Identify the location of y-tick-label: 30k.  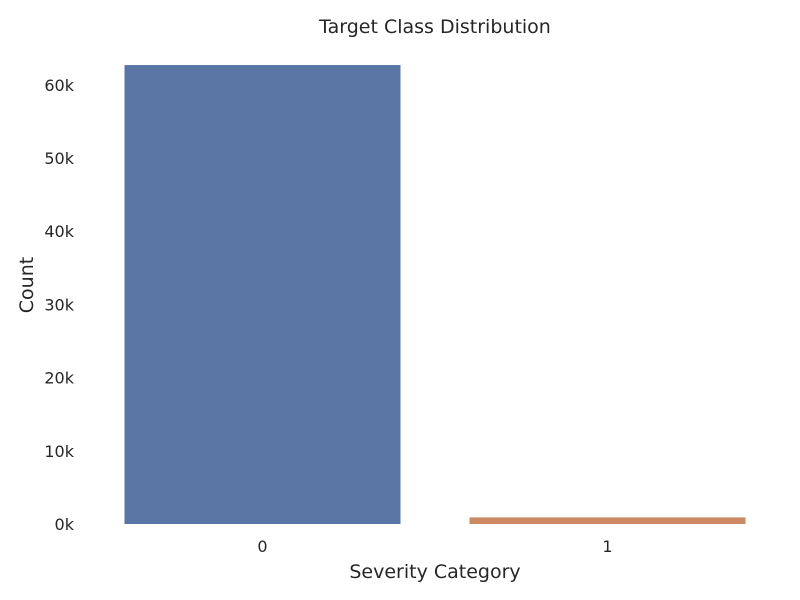
(59, 304).